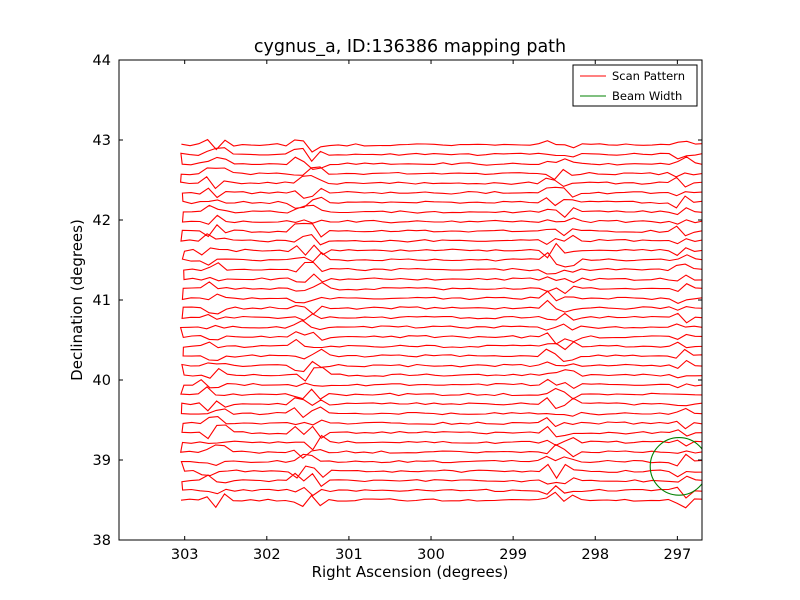 Image resolution: width=800 pixels, height=600 pixels. I want to click on y-tick-label: 39, so click(102, 461).